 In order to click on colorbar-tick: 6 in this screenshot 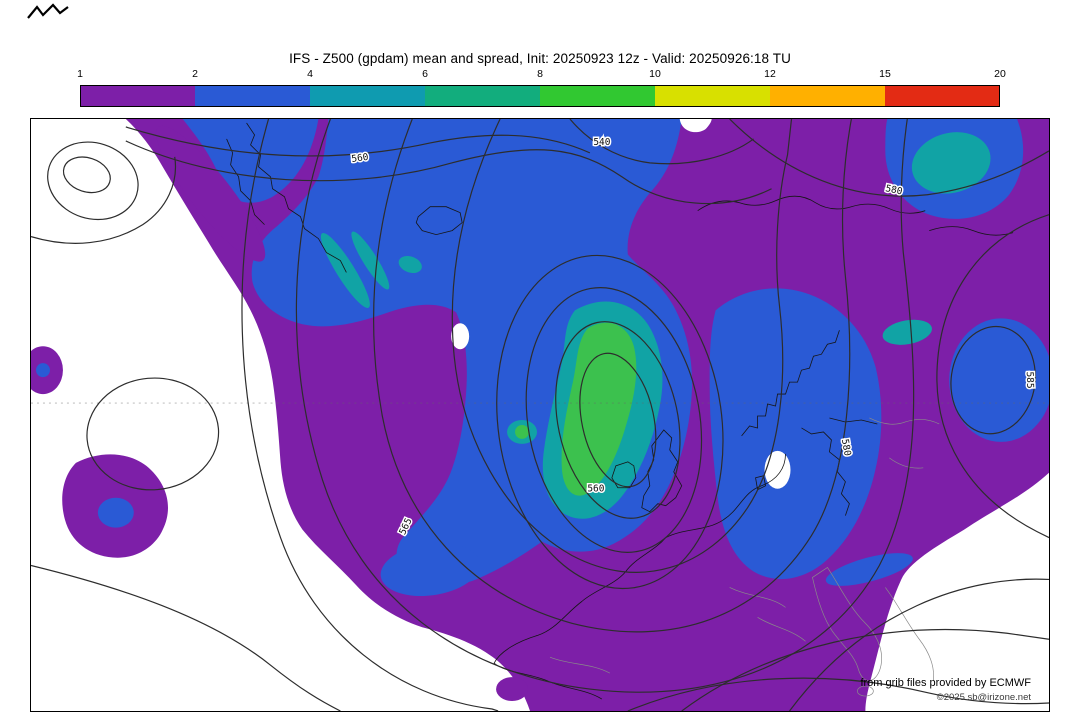, I will do `click(425, 74)`.